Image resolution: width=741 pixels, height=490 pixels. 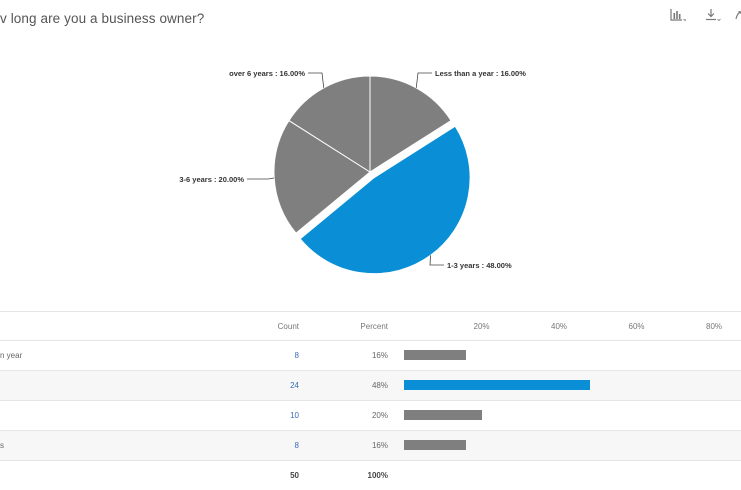 What do you see at coordinates (125, 446) in the screenshot?
I see `row-label: s` at bounding box center [125, 446].